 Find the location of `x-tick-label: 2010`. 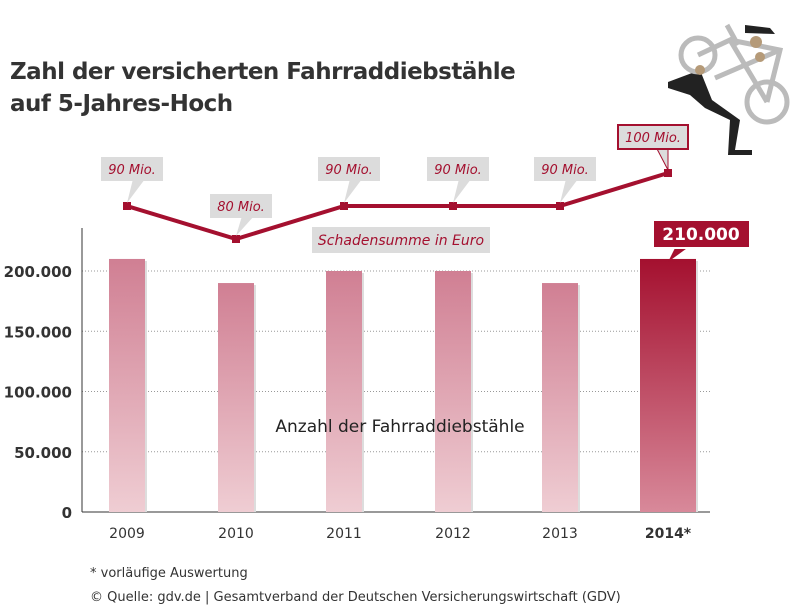

x-tick-label: 2010 is located at coordinates (236, 534).